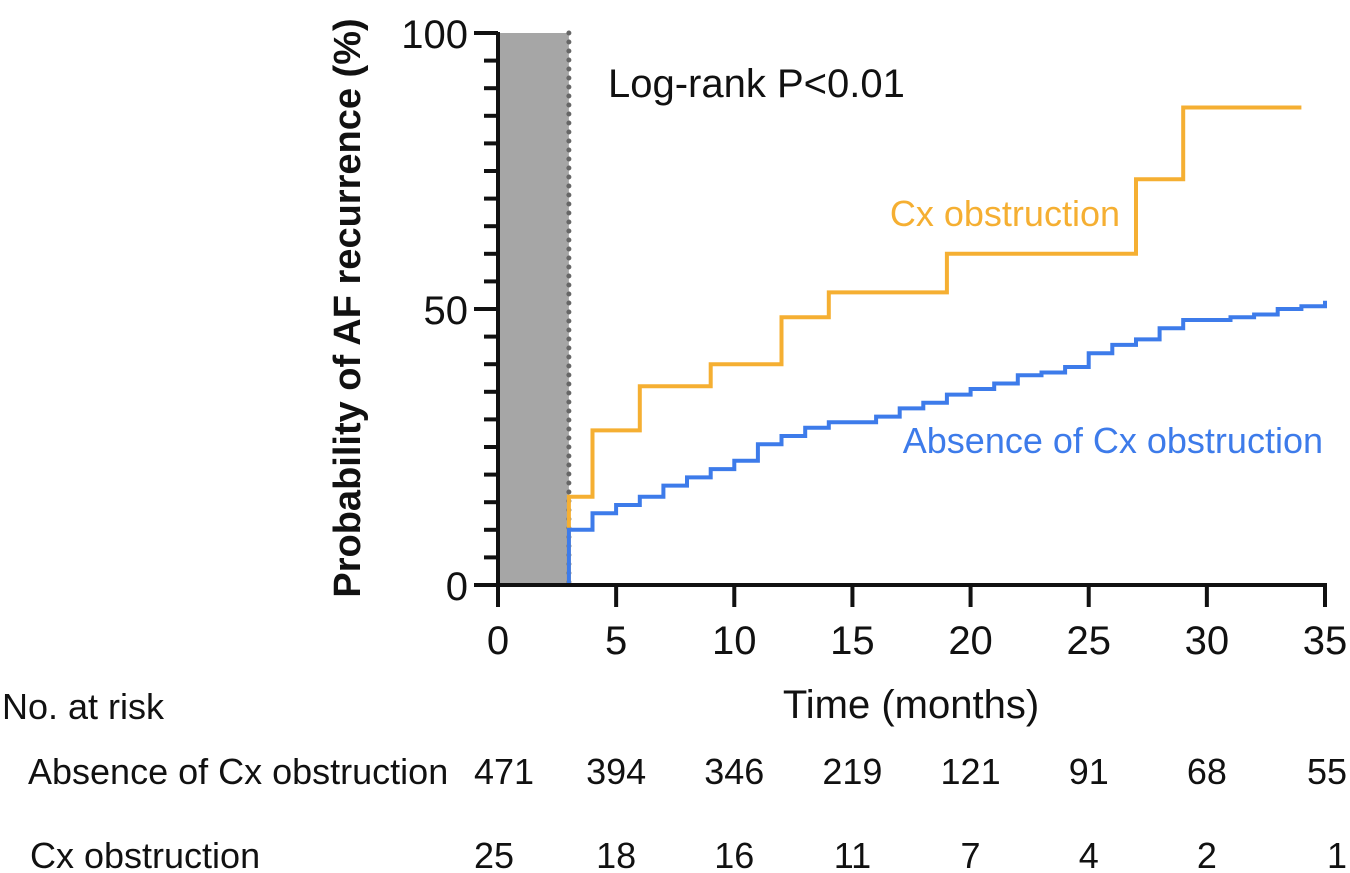 This screenshot has height=873, width=1350. What do you see at coordinates (1088, 641) in the screenshot?
I see `x-tick-label: 25` at bounding box center [1088, 641].